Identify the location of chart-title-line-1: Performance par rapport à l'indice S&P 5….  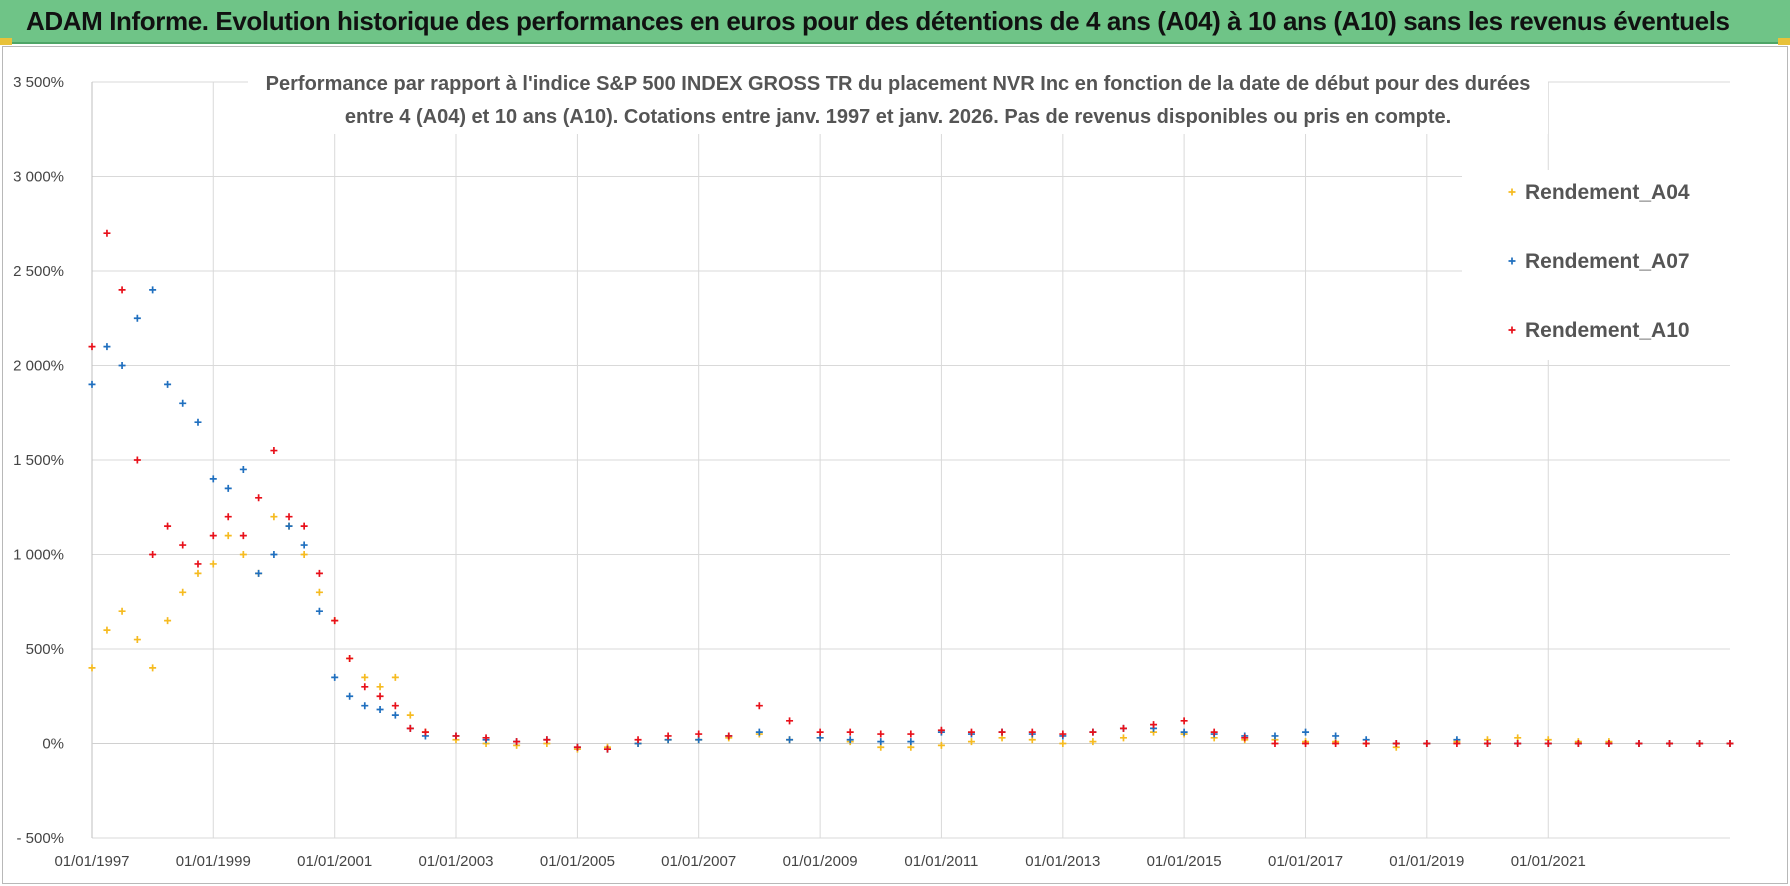
(898, 84).